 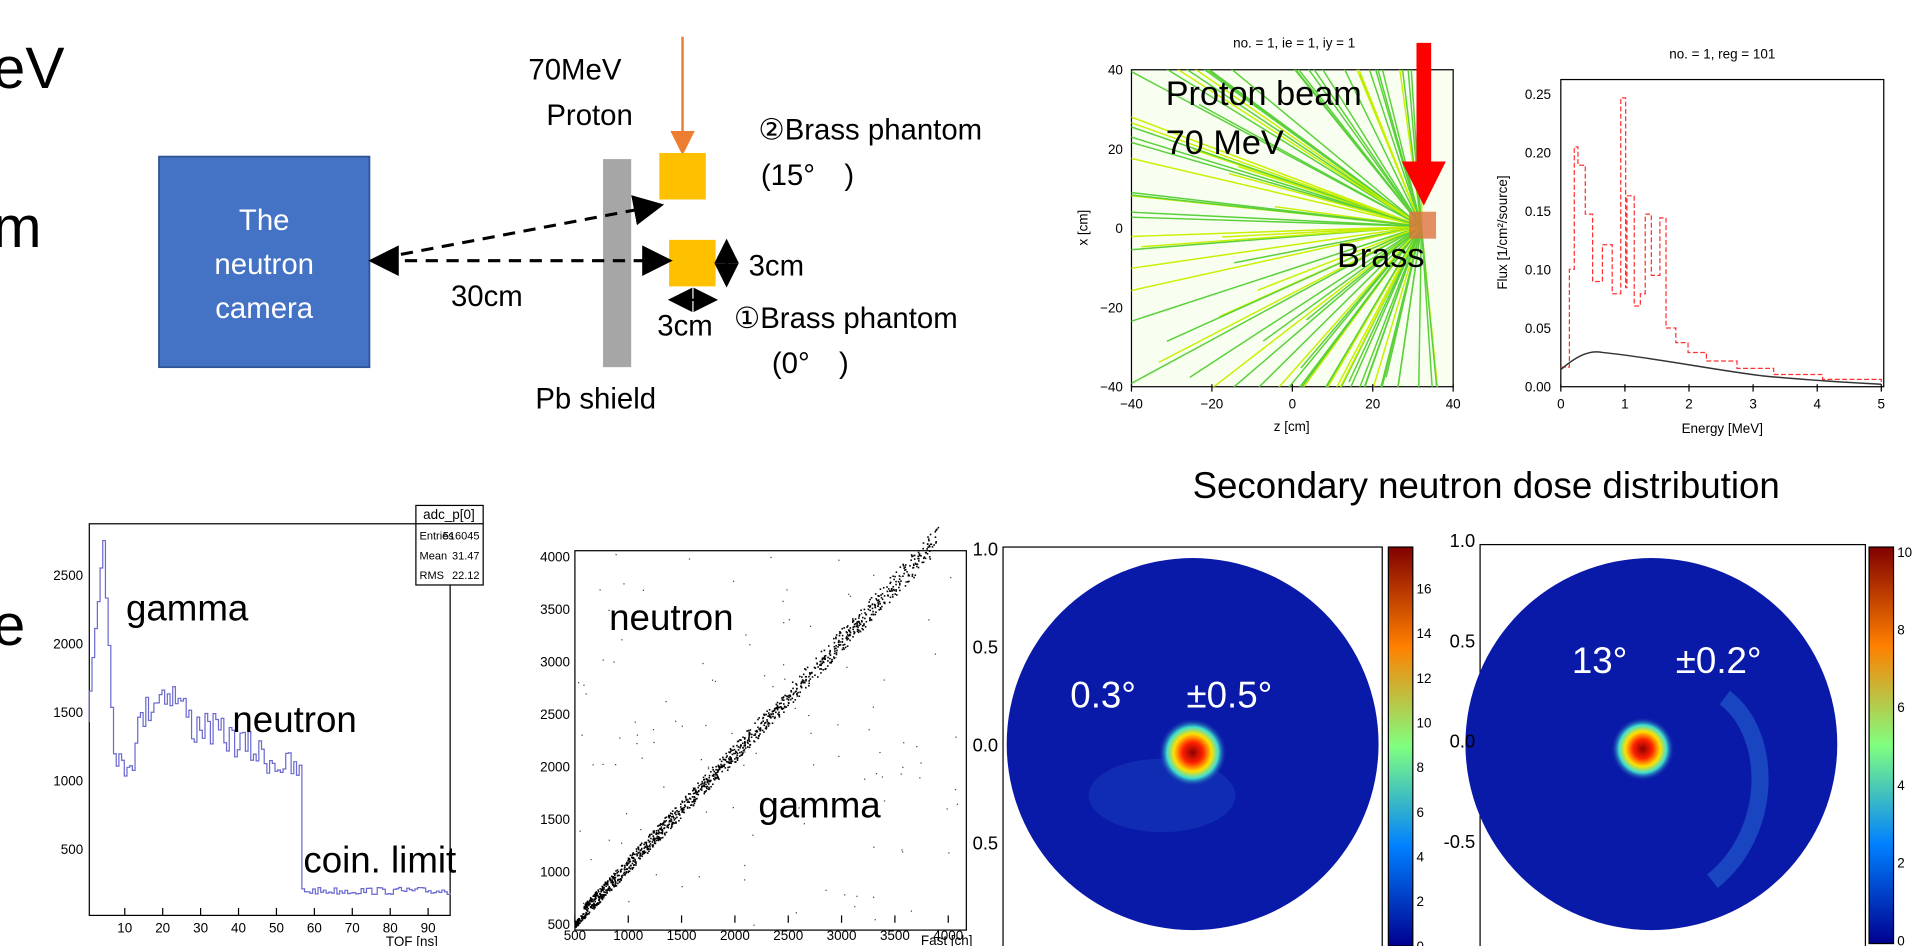 I want to click on y-tick-label: 10, so click(x=1423, y=723).